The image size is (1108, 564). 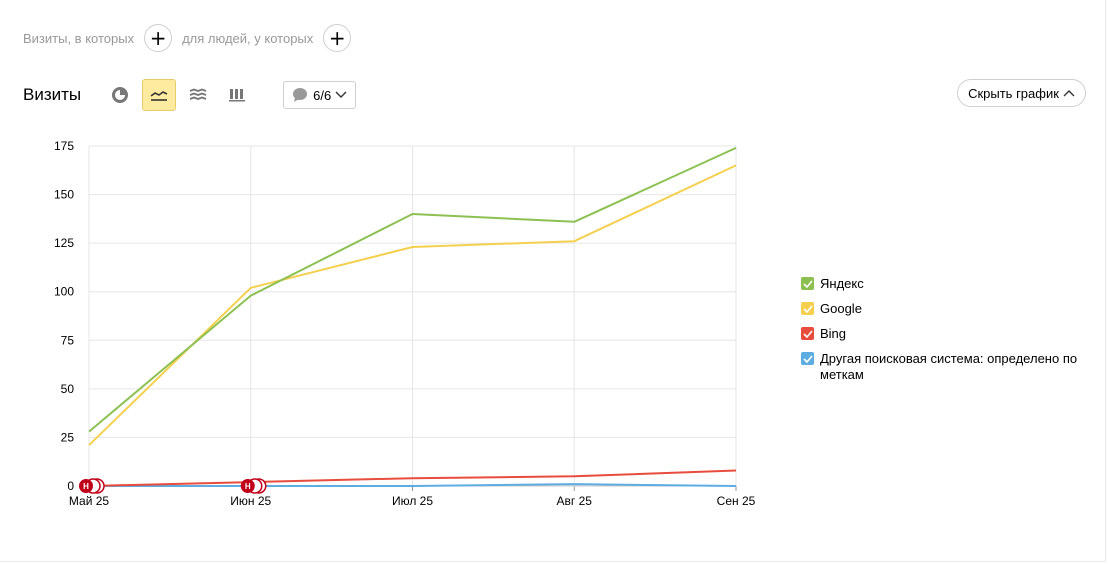 I want to click on people-condition-label: для людей, у которых, so click(x=248, y=38).